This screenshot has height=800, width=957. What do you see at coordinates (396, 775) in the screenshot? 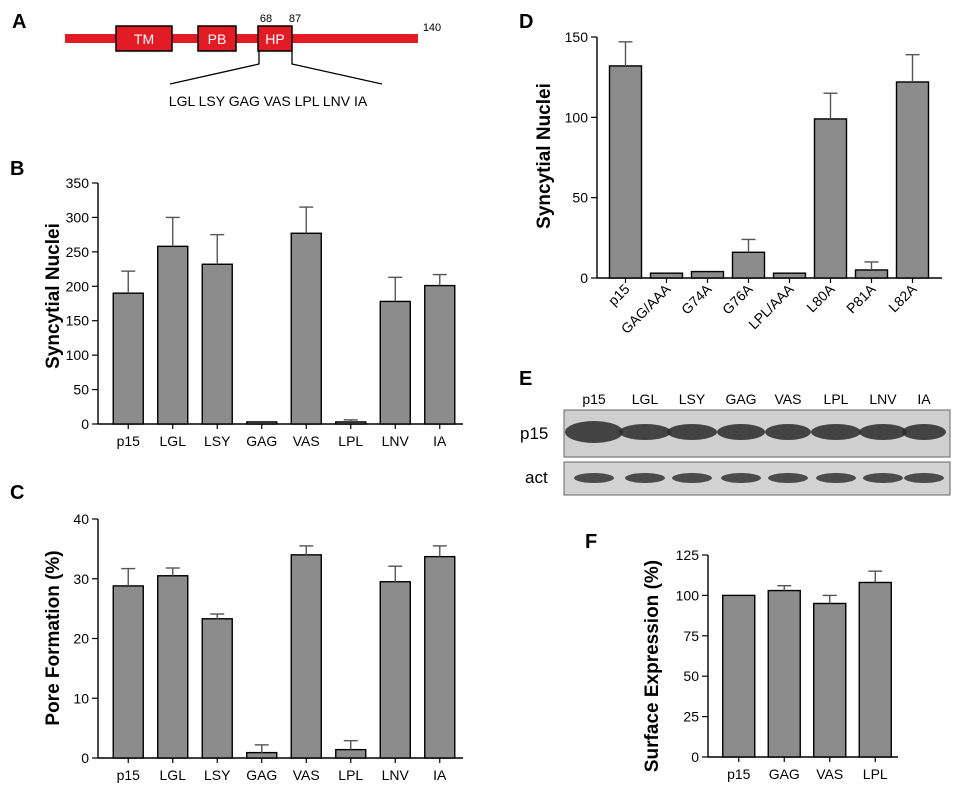
I see `chart-c-category-label: LNV` at bounding box center [396, 775].